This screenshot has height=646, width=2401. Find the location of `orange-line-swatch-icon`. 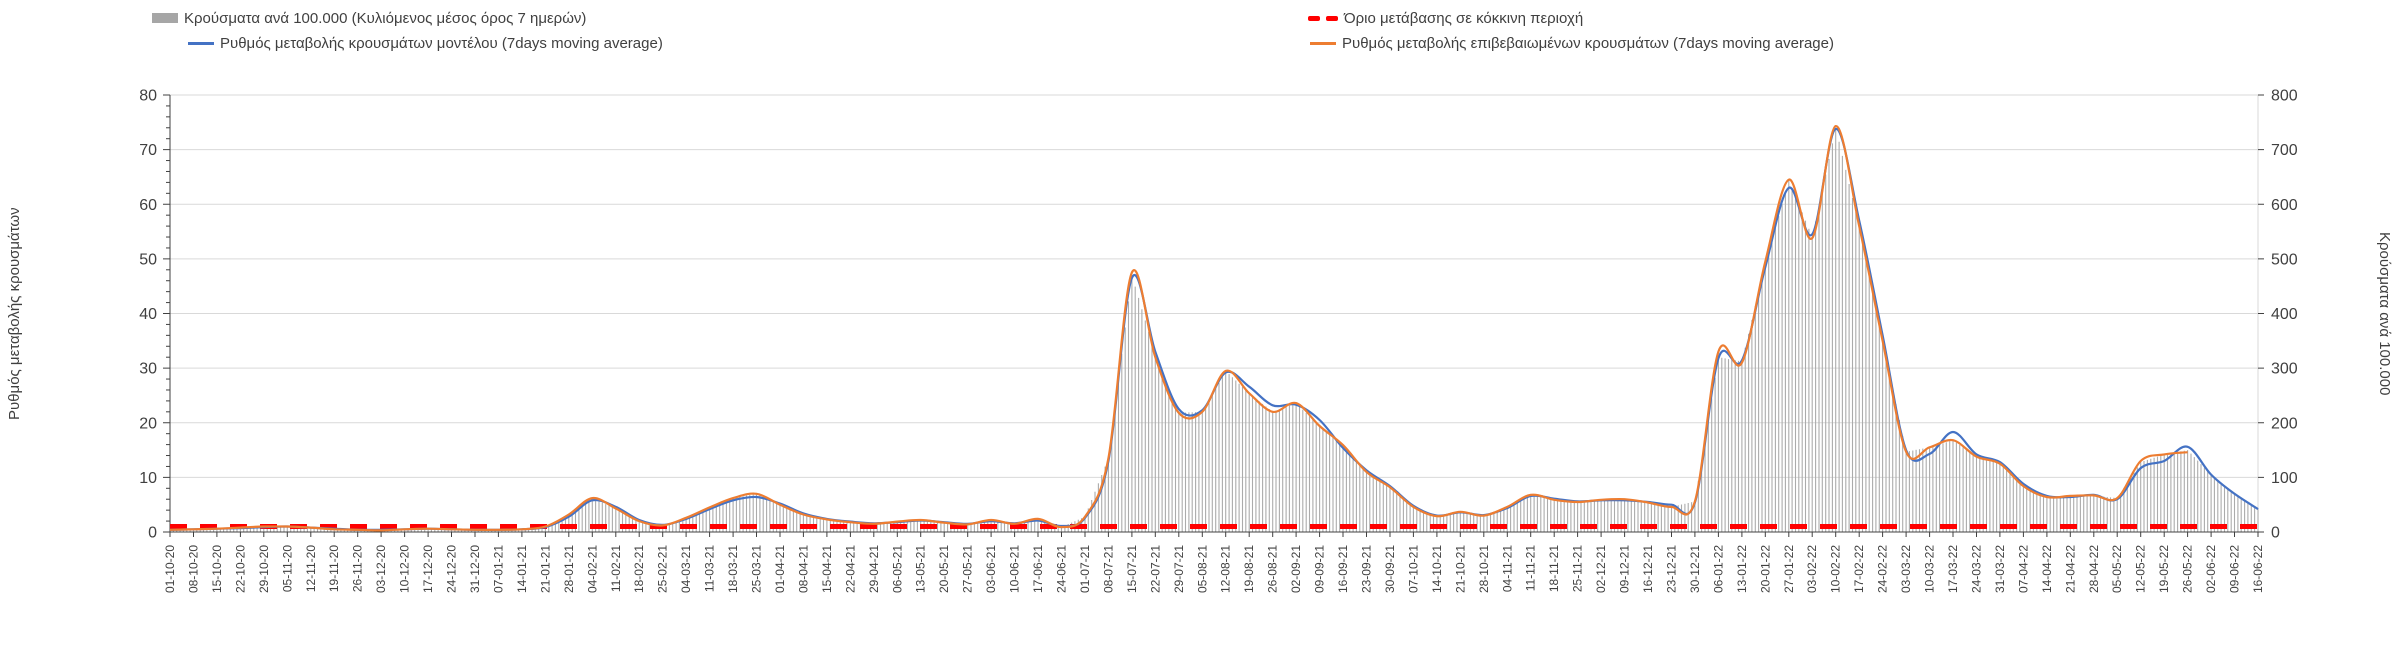

orange-line-swatch-icon is located at coordinates (1323, 43).